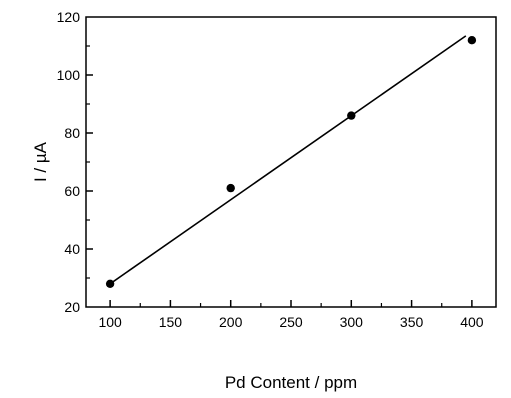 The height and width of the screenshot is (398, 511). I want to click on x-tick-label: 100, so click(110, 322).